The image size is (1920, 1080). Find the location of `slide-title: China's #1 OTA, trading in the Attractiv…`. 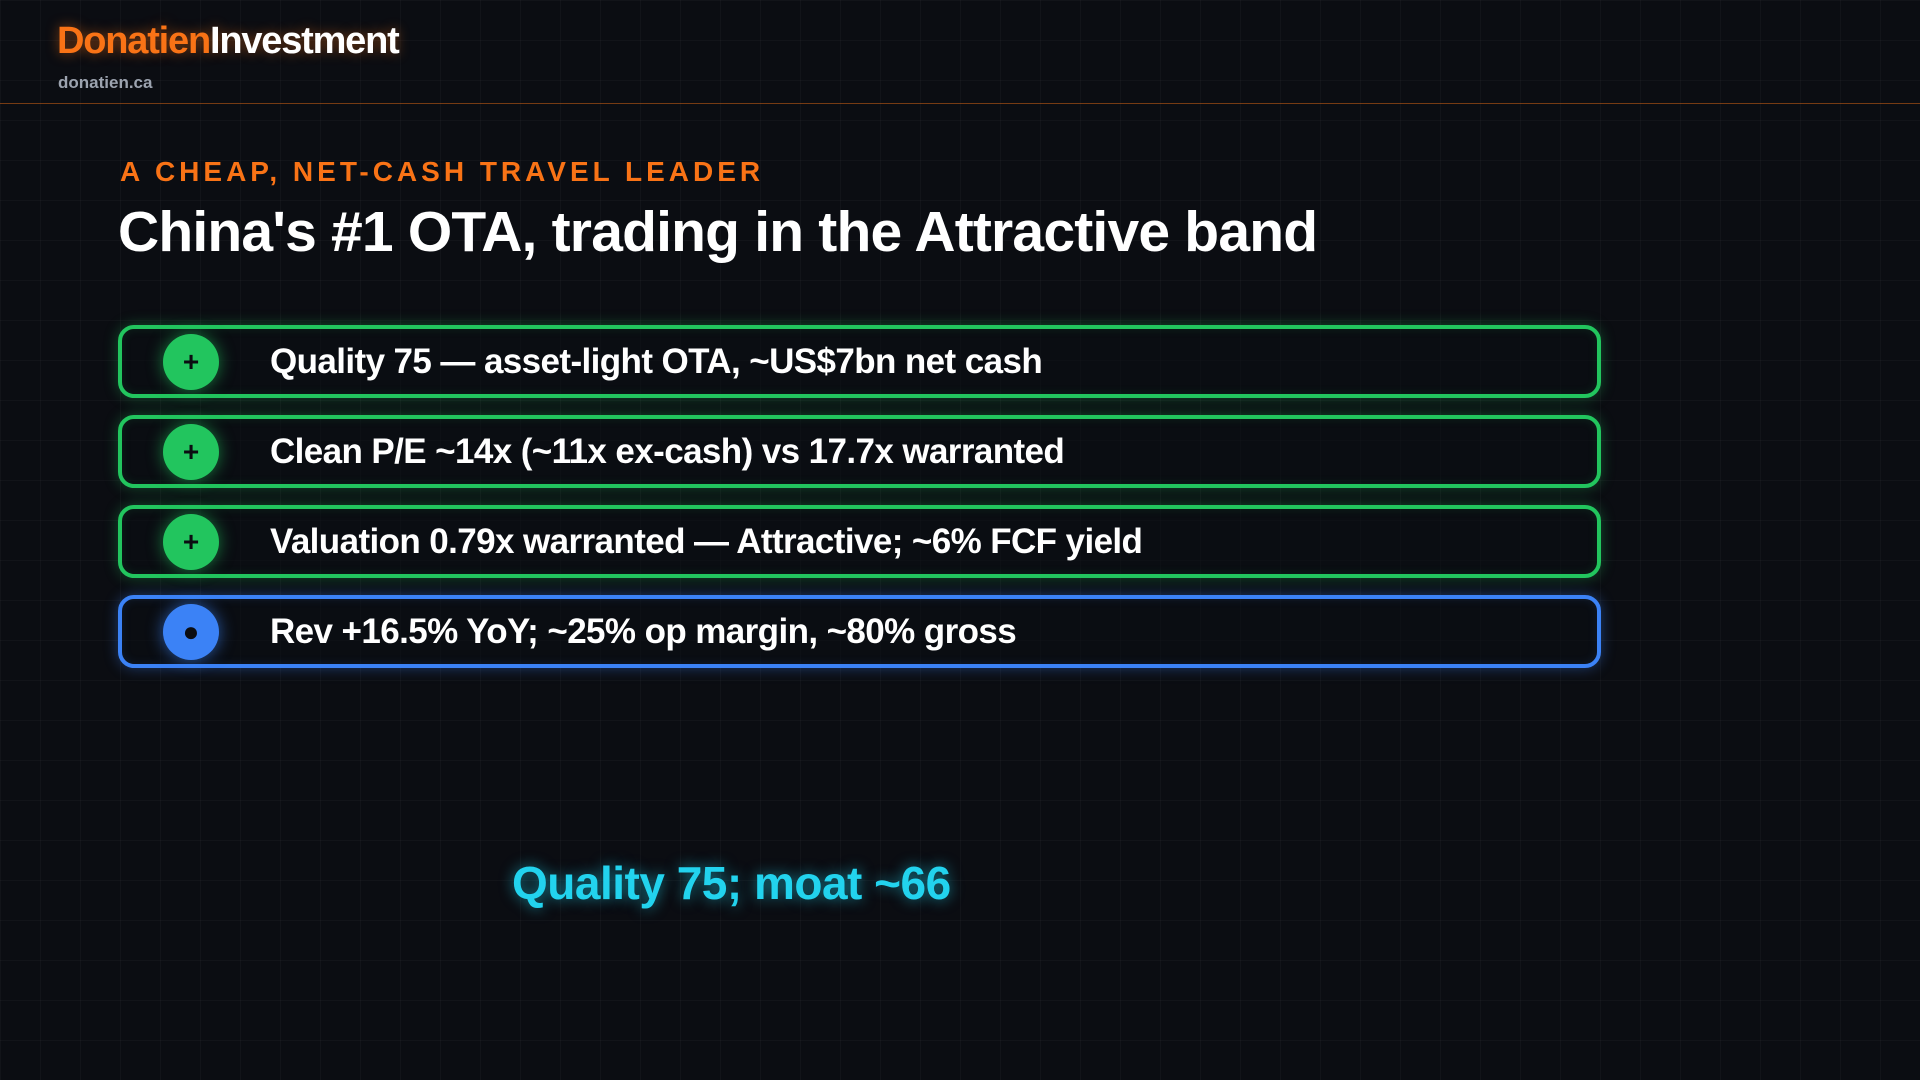

slide-title: China's #1 OTA, trading in the Attractiv… is located at coordinates (718, 232).